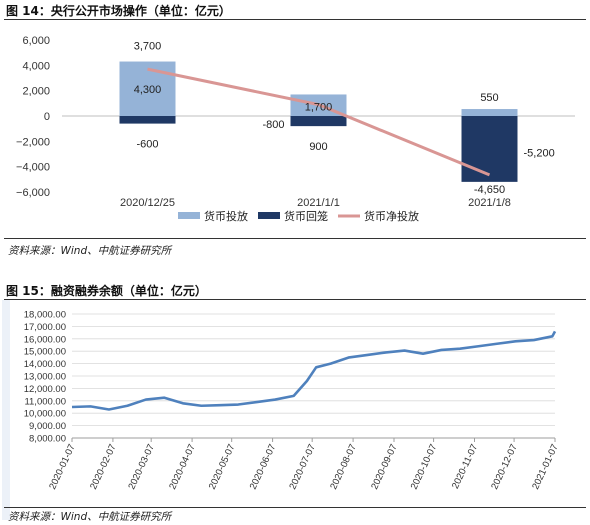  What do you see at coordinates (302, 467) in the screenshot?
I see `x-tick-label: 2020-07-07` at bounding box center [302, 467].